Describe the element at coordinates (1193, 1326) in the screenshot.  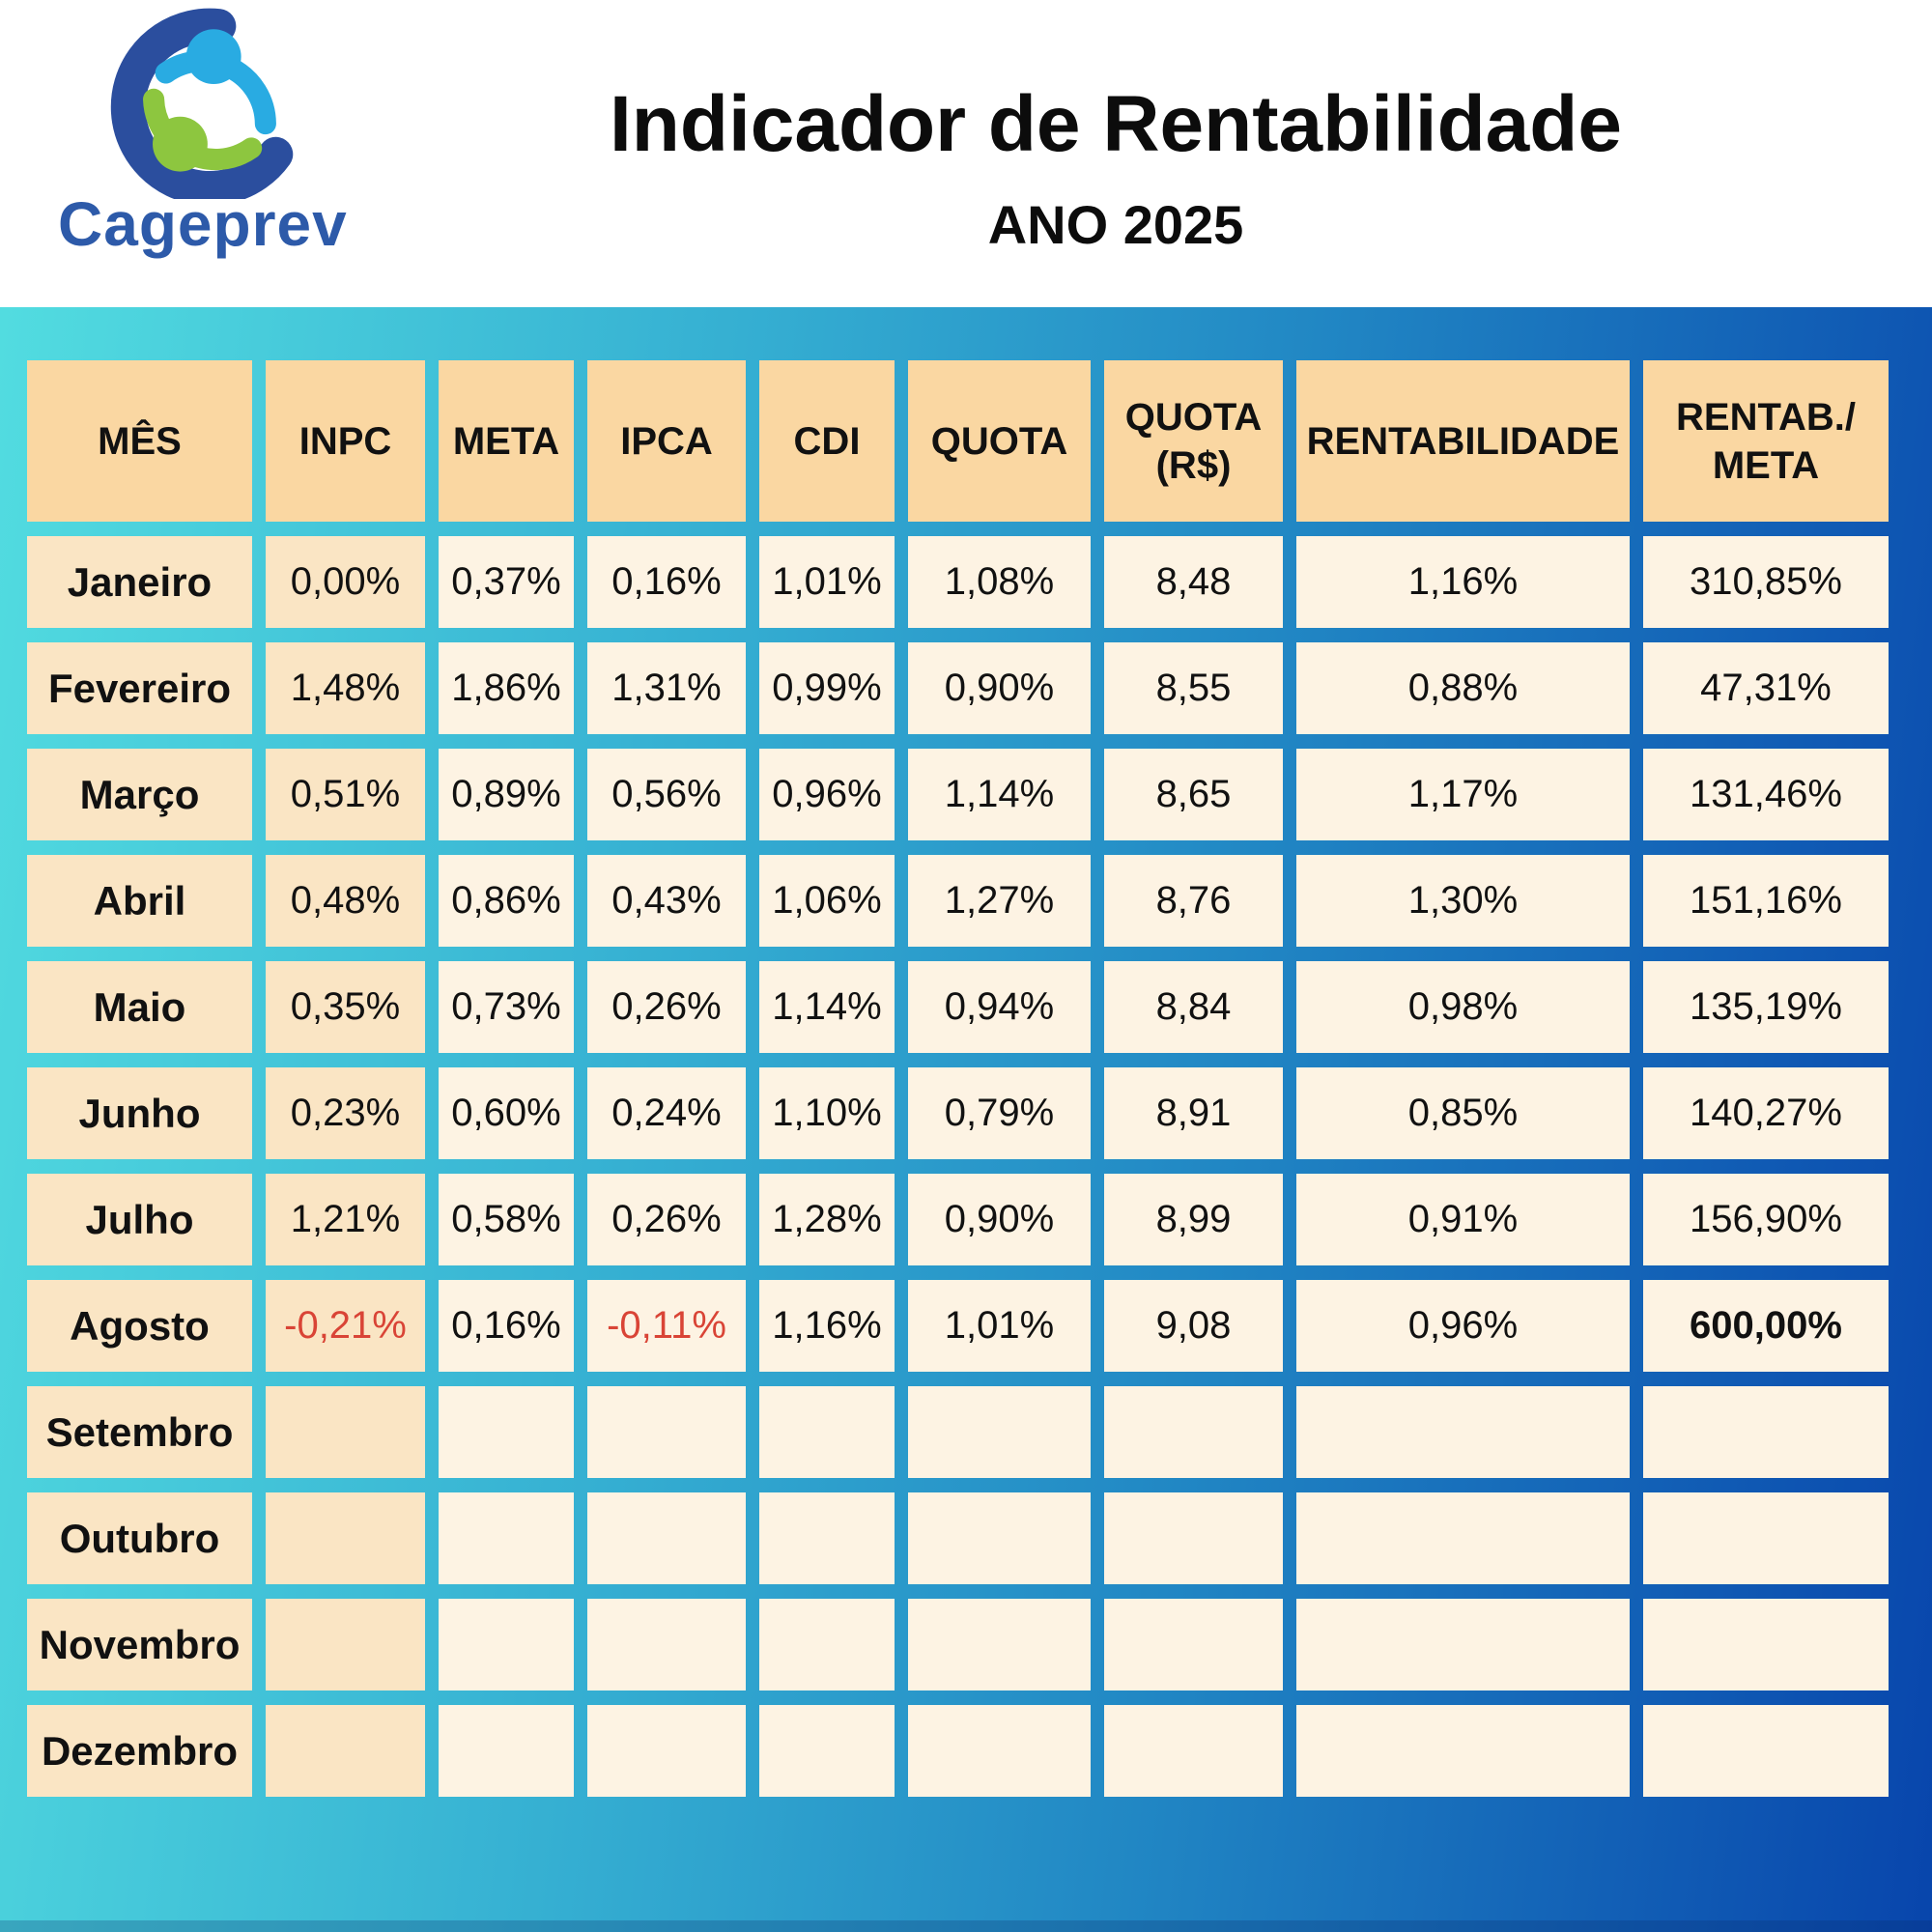
I see `cell-agosto-quota-r: 9,08` at that location.